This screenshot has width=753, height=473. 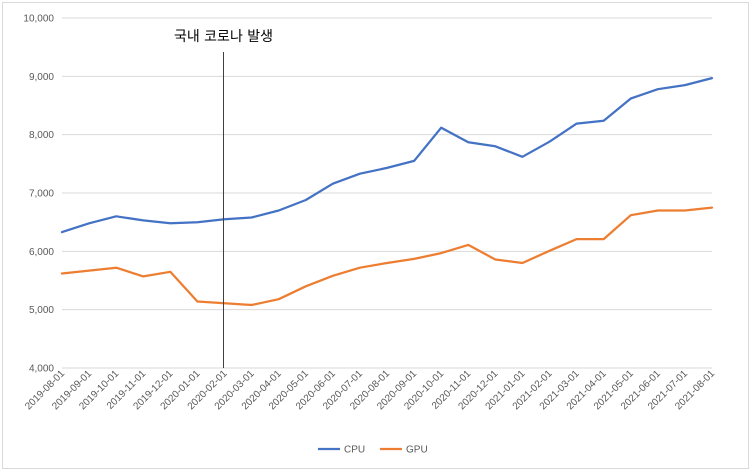 I want to click on y-tick-label: 10,000, so click(x=38, y=19).